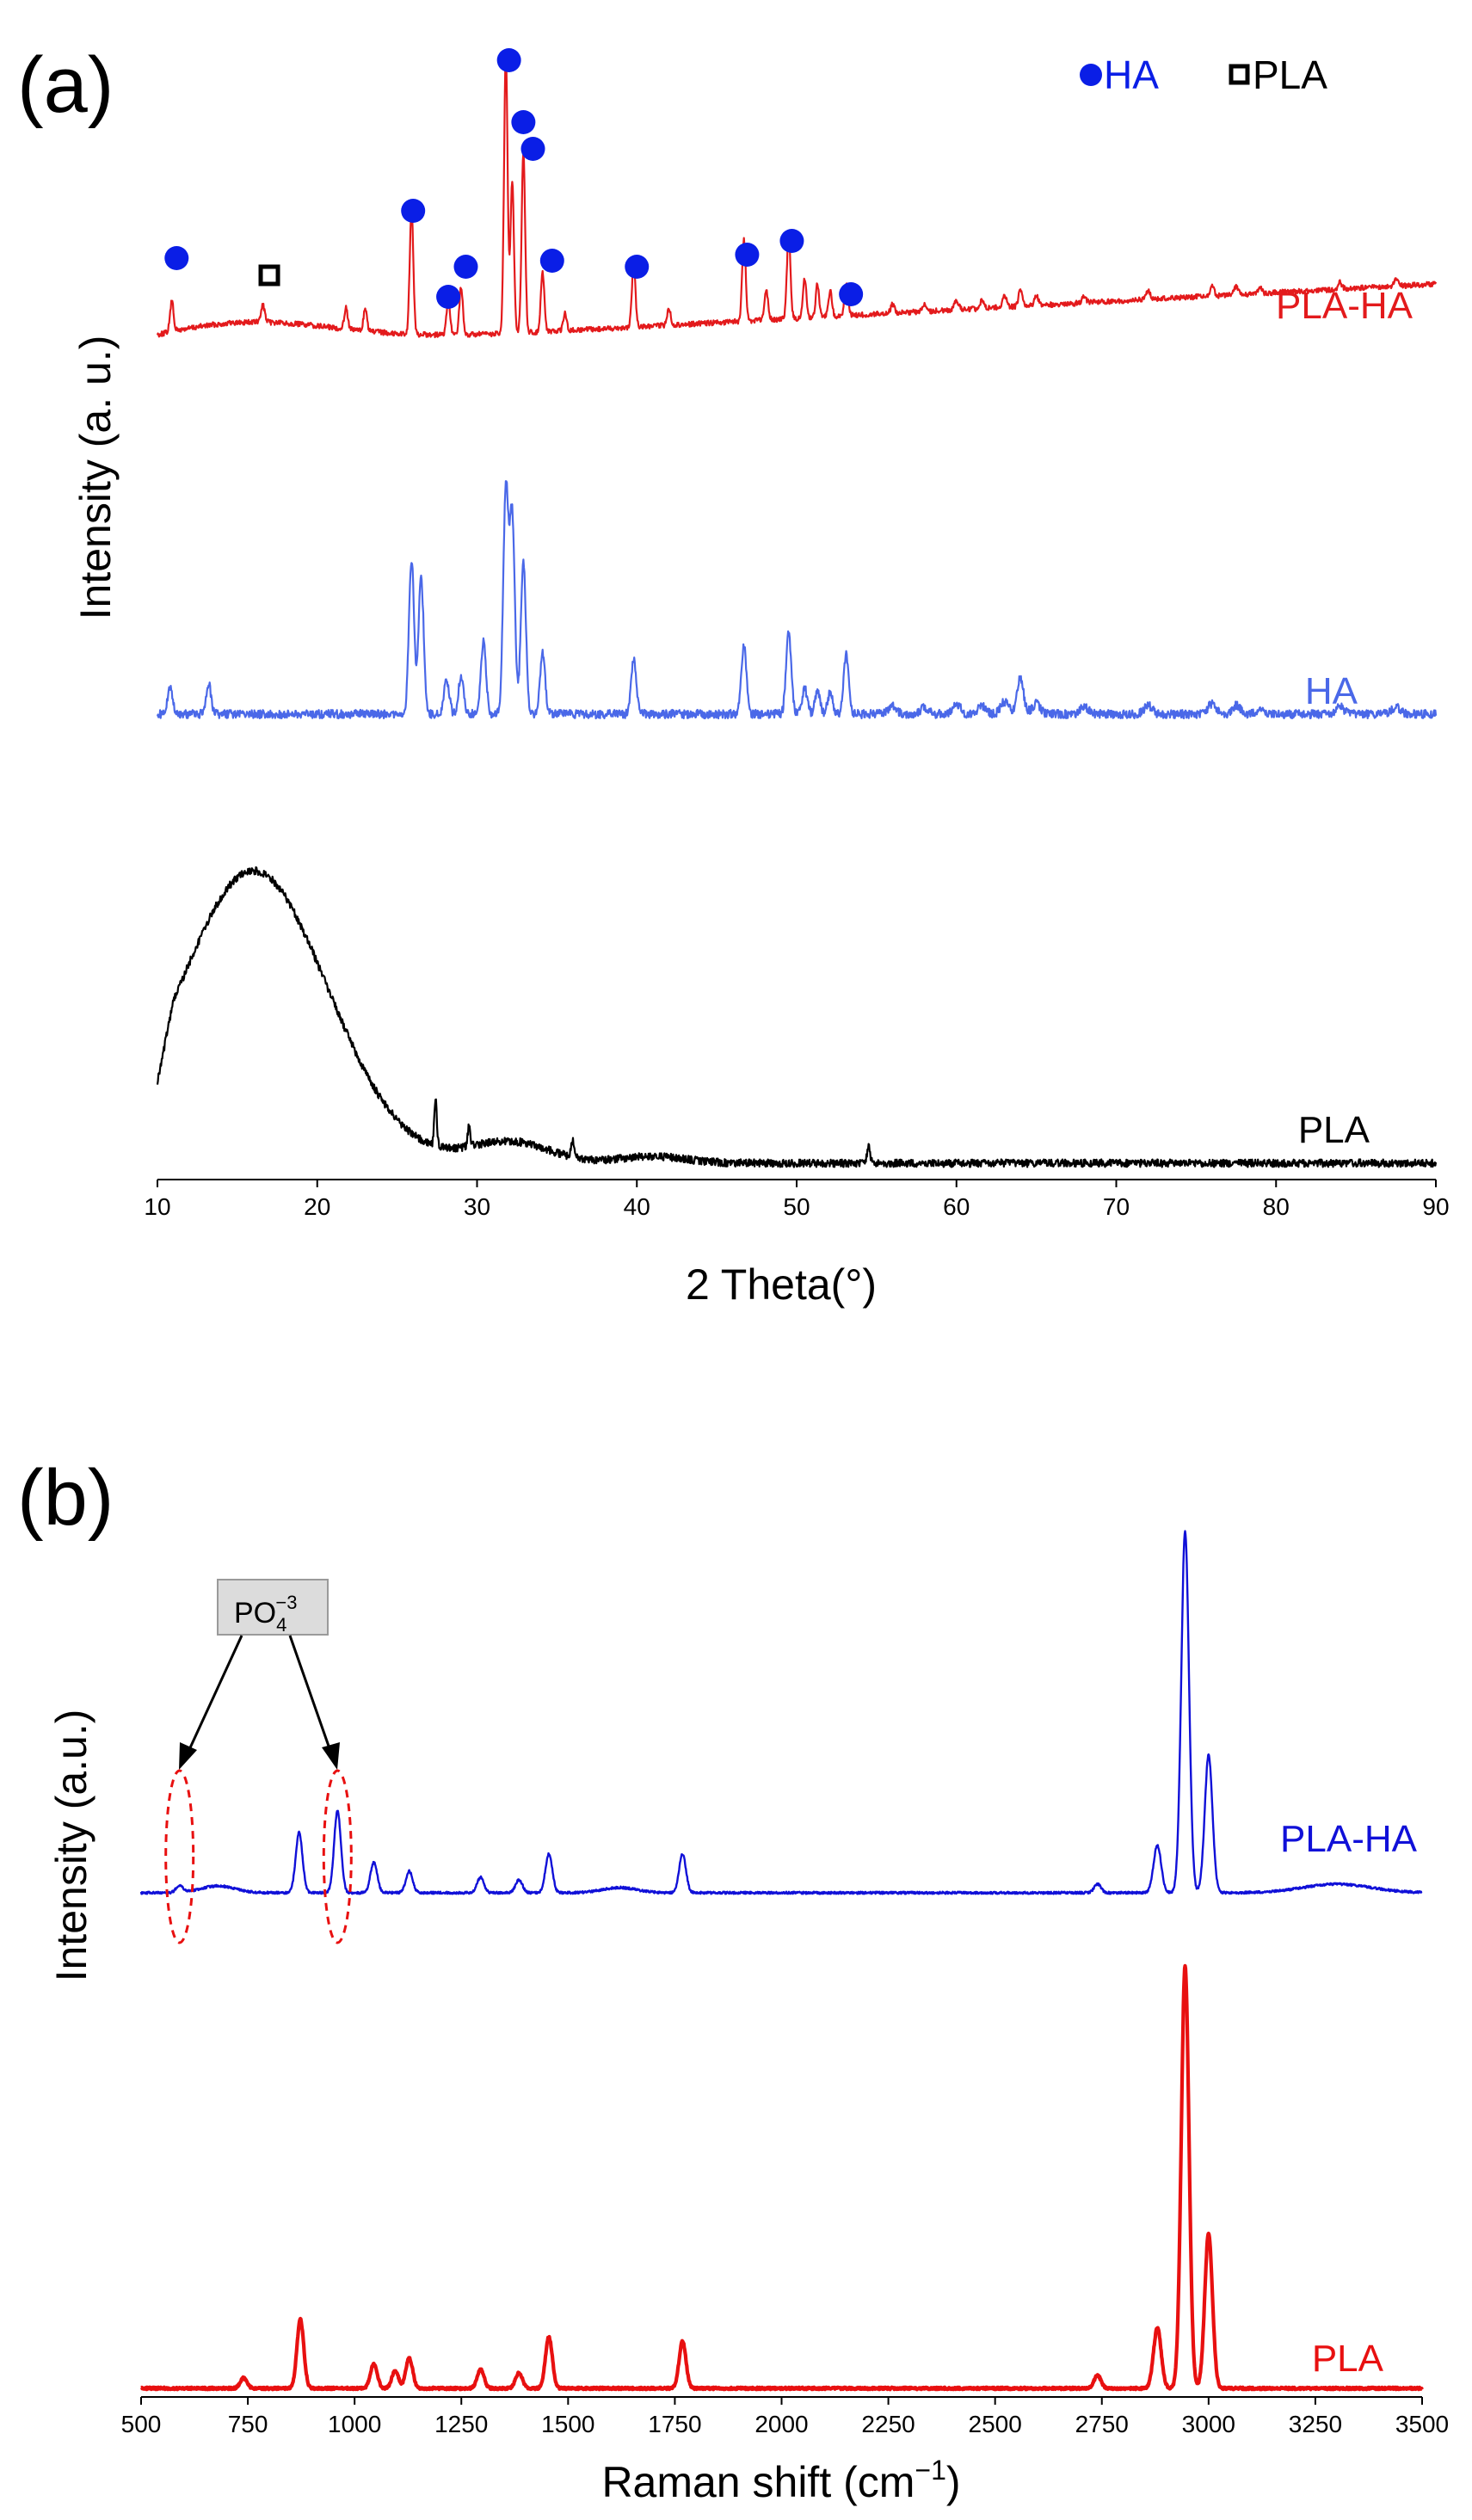  I want to click on legend-ha-marker, so click(1091, 75).